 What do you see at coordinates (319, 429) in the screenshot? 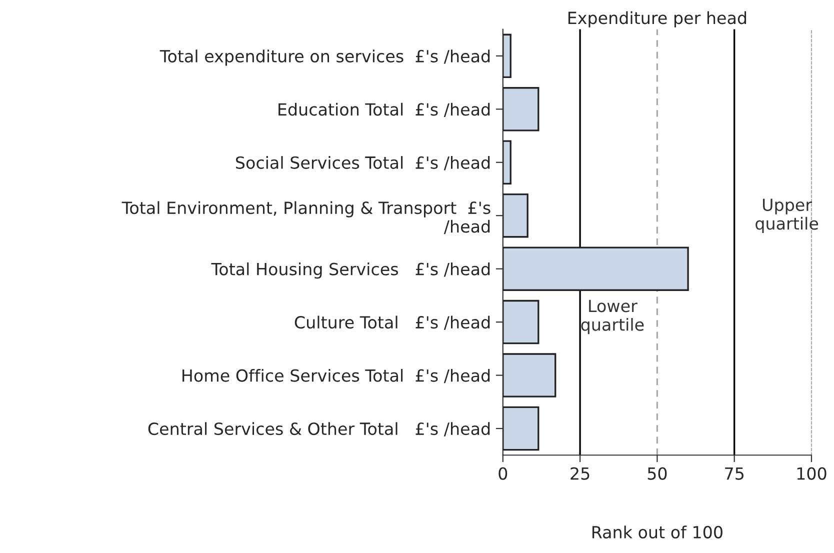
I see `y-tick-label: Central Services & Other Total £'s /head` at bounding box center [319, 429].